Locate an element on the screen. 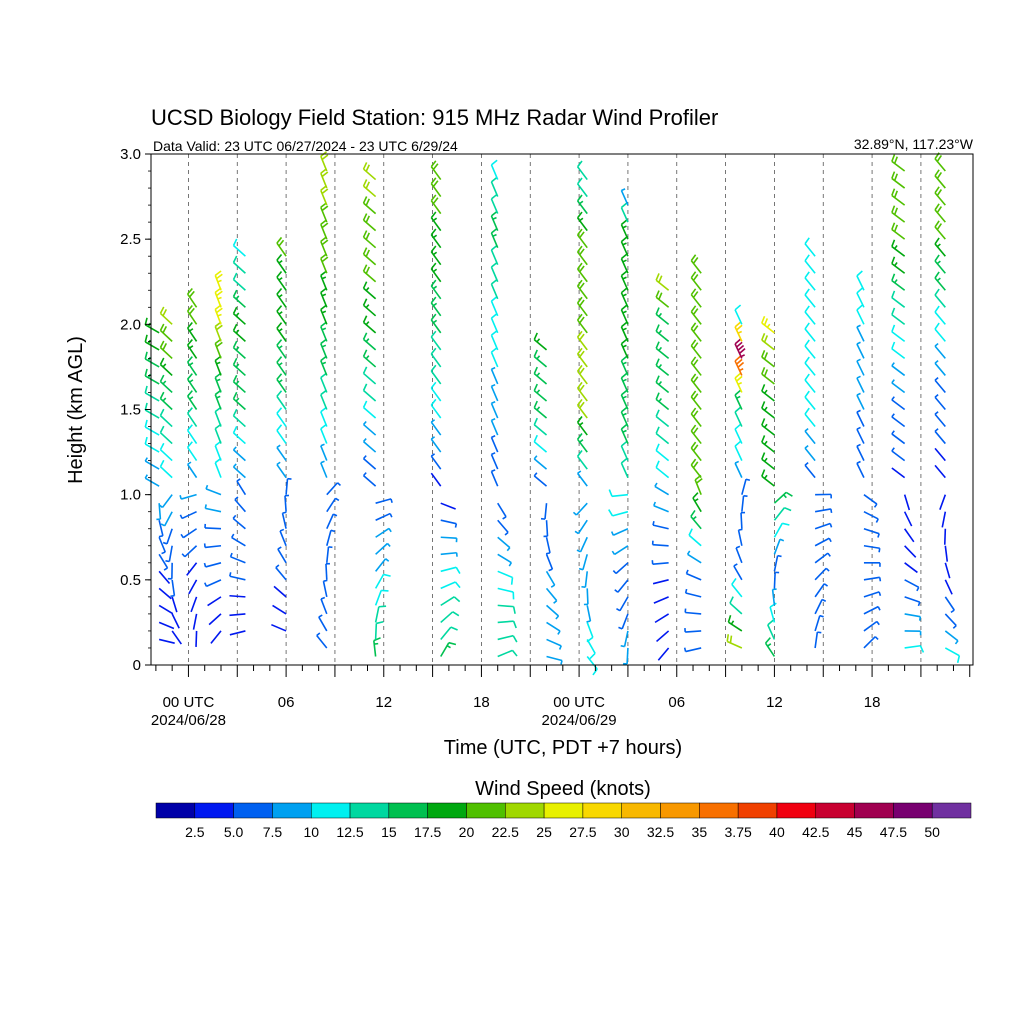 This screenshot has height=1024, width=1024. legend-title: Wind Speed (knots) is located at coordinates (563, 789).